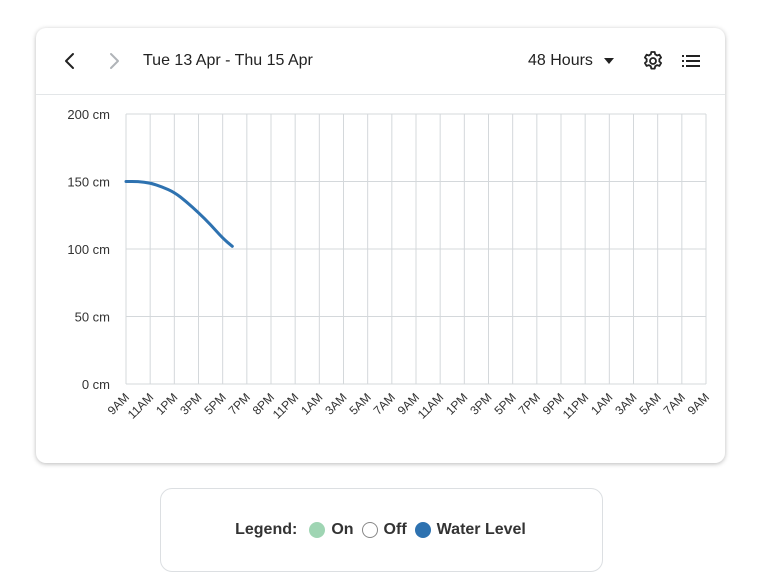 This screenshot has width=764, height=586. I want to click on on-swatch-icon, so click(317, 530).